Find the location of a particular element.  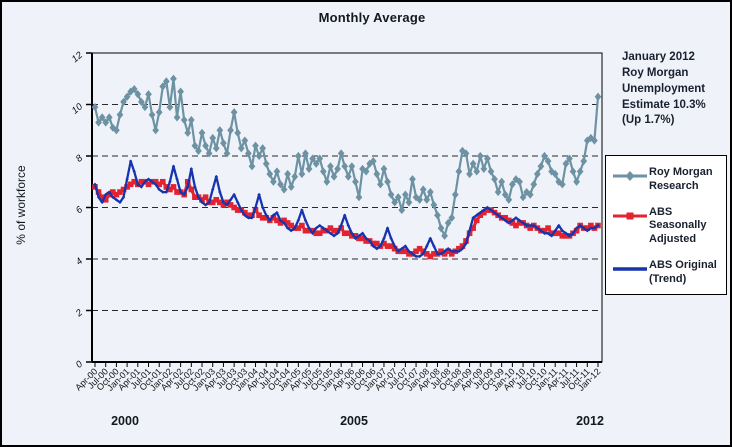

svg-text: 0 is located at coordinates (80, 364).